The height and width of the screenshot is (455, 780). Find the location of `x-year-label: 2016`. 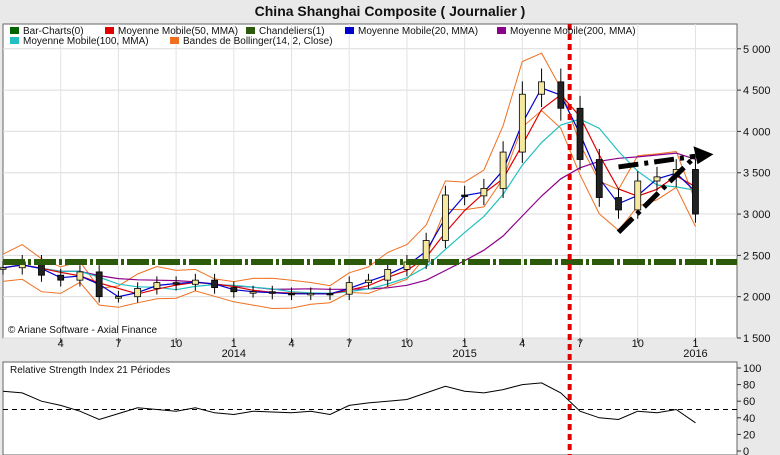

x-year-label: 2016 is located at coordinates (695, 354).